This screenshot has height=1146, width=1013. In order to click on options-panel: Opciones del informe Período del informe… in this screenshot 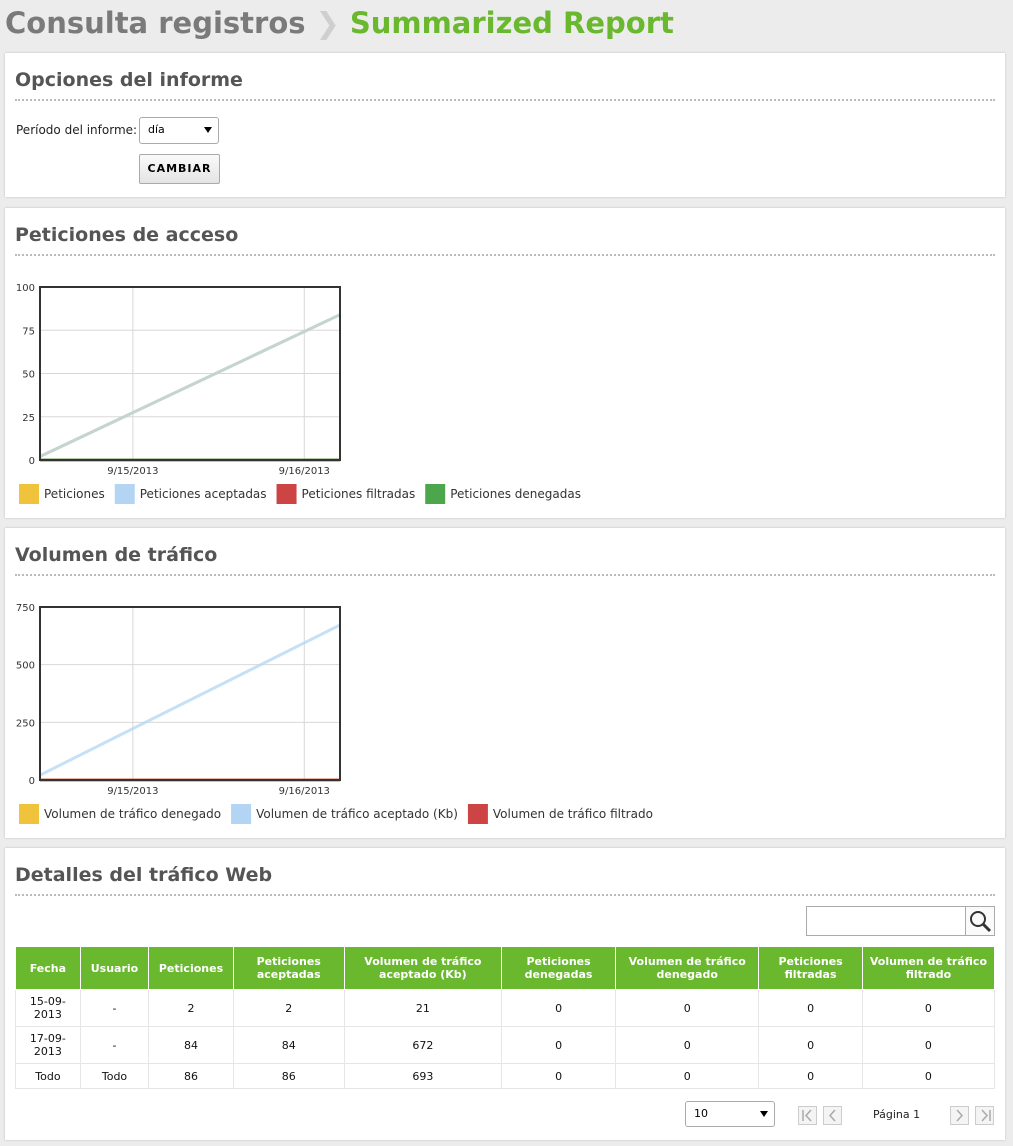, I will do `click(505, 125)`.